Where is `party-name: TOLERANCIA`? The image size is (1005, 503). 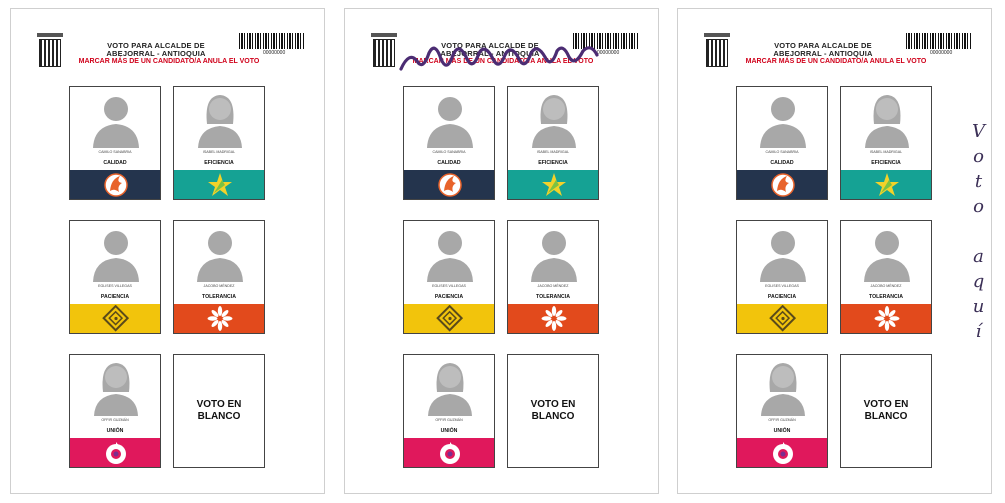 party-name: TOLERANCIA is located at coordinates (219, 297).